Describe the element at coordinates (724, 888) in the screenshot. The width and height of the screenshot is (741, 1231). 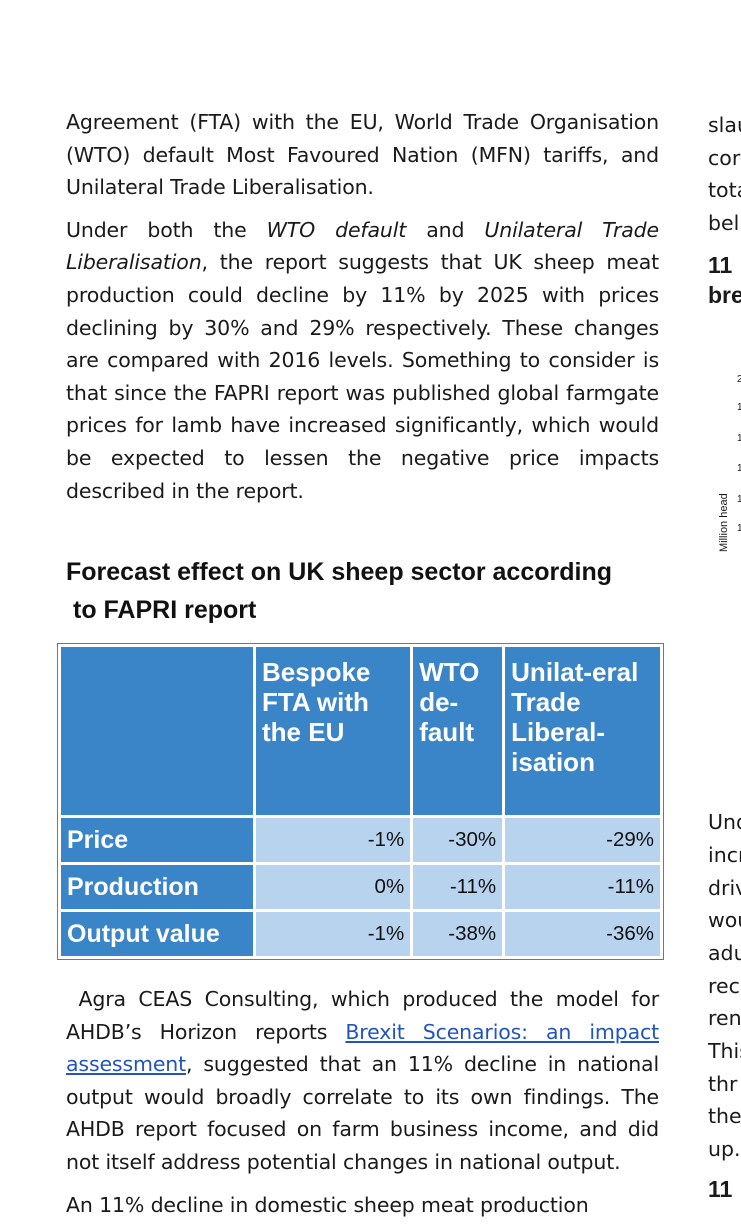
I see `right-text-fragment: driv` at that location.